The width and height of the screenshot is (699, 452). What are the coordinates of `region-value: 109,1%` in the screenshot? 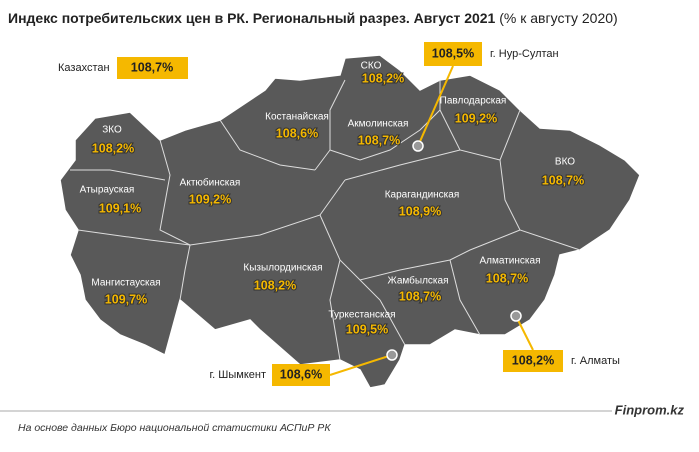 It's located at (120, 208).